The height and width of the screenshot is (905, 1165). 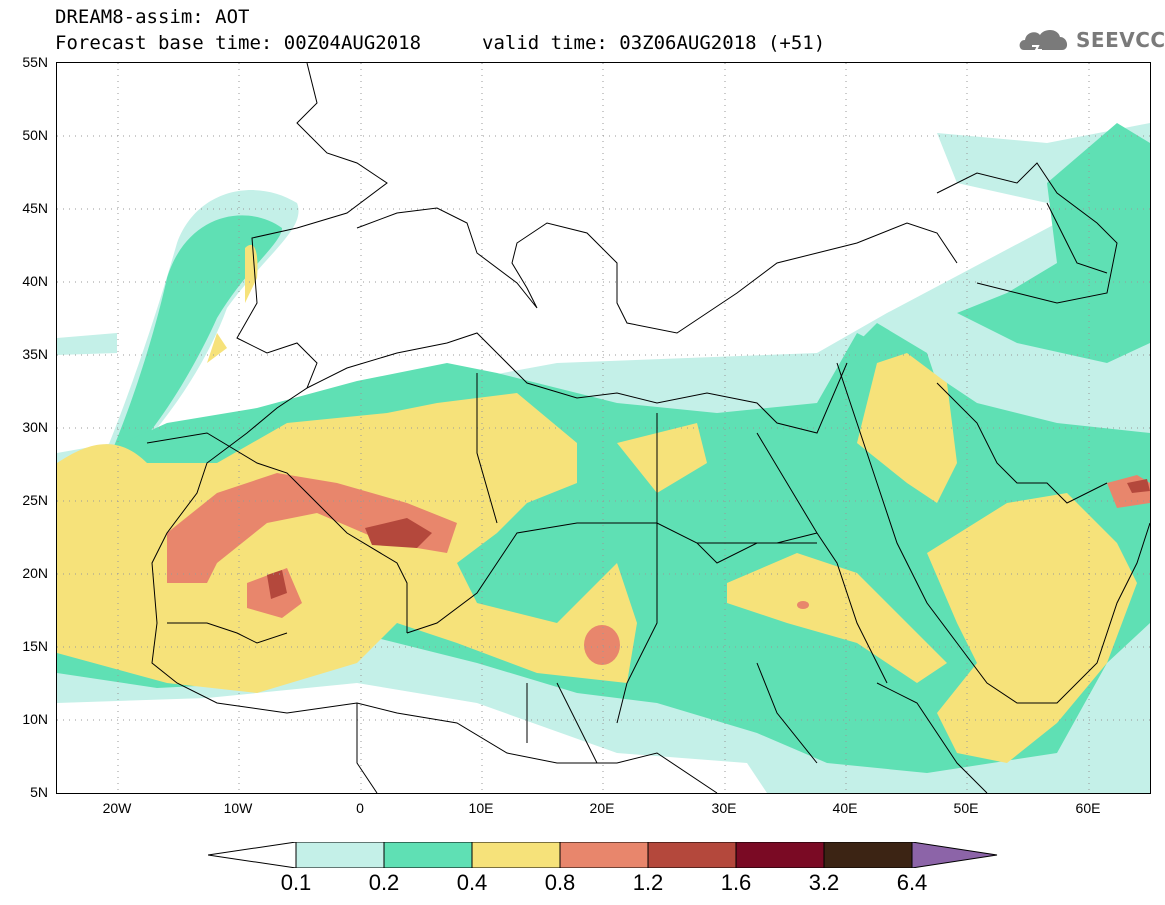 I want to click on lat-label-50n: 50N, so click(x=35, y=135).